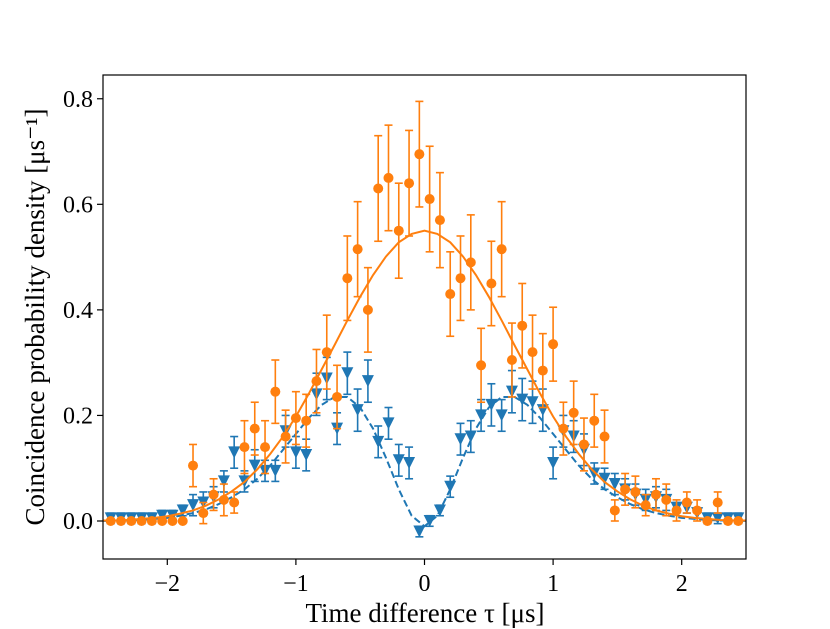 Image resolution: width=830 pixels, height=629 pixels. Describe the element at coordinates (78, 522) in the screenshot. I see `y-tick-label: 0.0` at that location.